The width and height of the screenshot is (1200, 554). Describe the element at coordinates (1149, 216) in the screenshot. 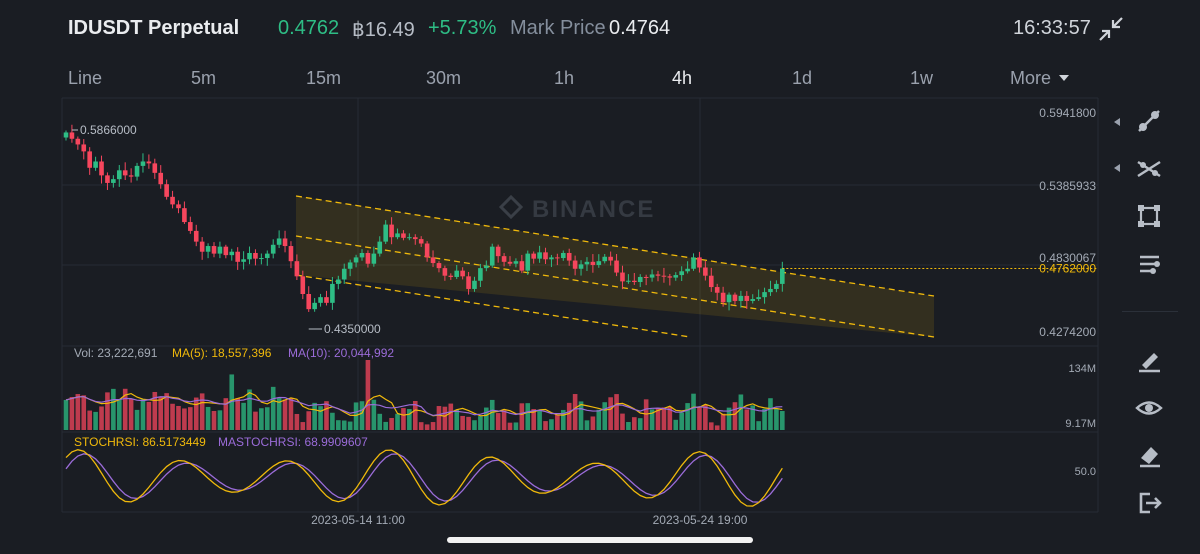

I see `rectangle-icon` at that location.